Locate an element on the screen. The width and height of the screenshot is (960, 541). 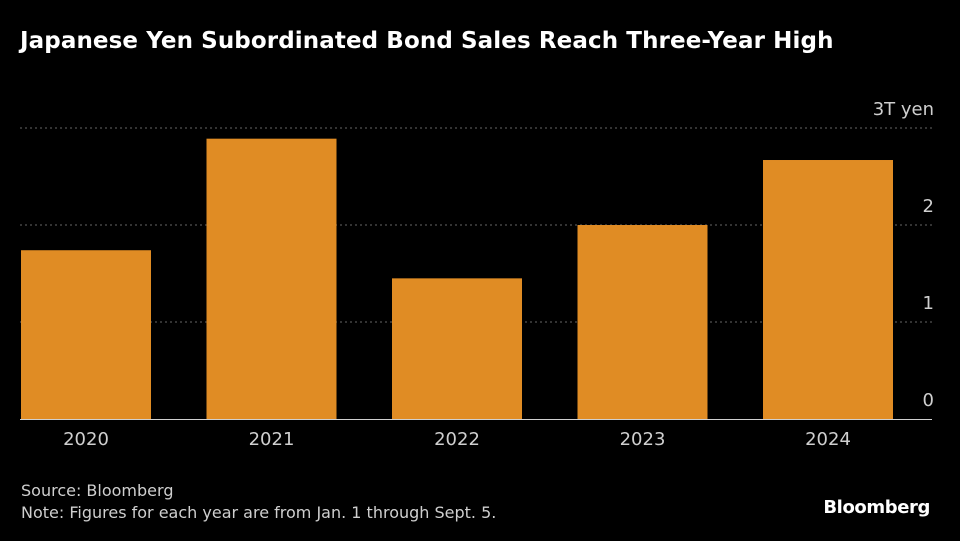
x-tick-label-2022: 2022 is located at coordinates (457, 439).